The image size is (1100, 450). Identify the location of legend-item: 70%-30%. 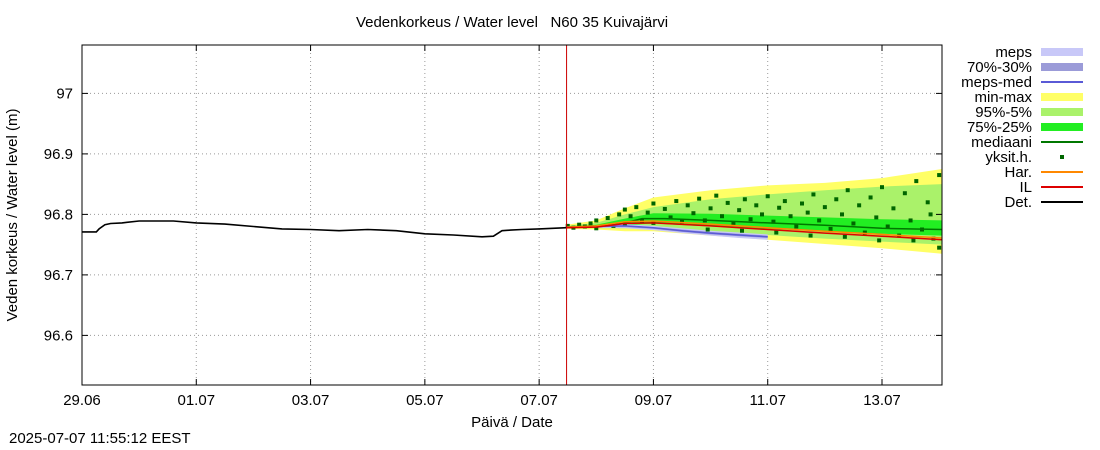
(1025, 67).